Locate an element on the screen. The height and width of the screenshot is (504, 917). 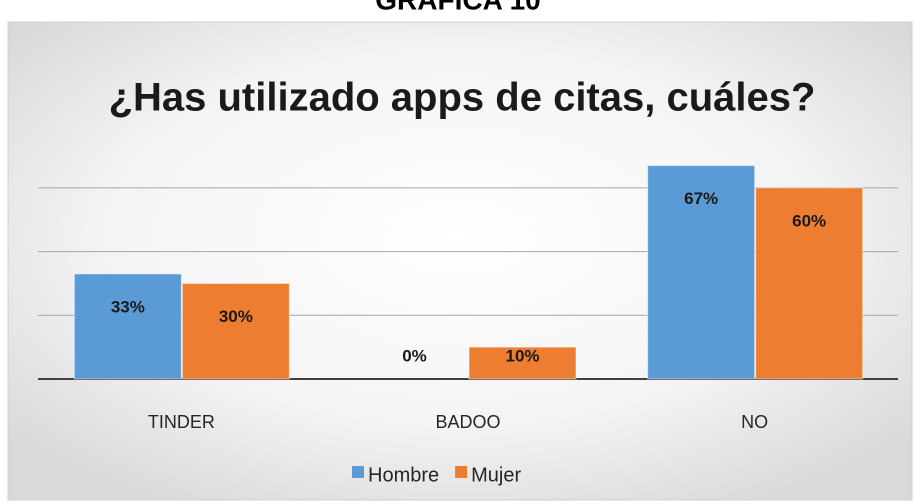
chart-title: ¿Has utilizado apps de citas, cuáles? is located at coordinates (462, 98).